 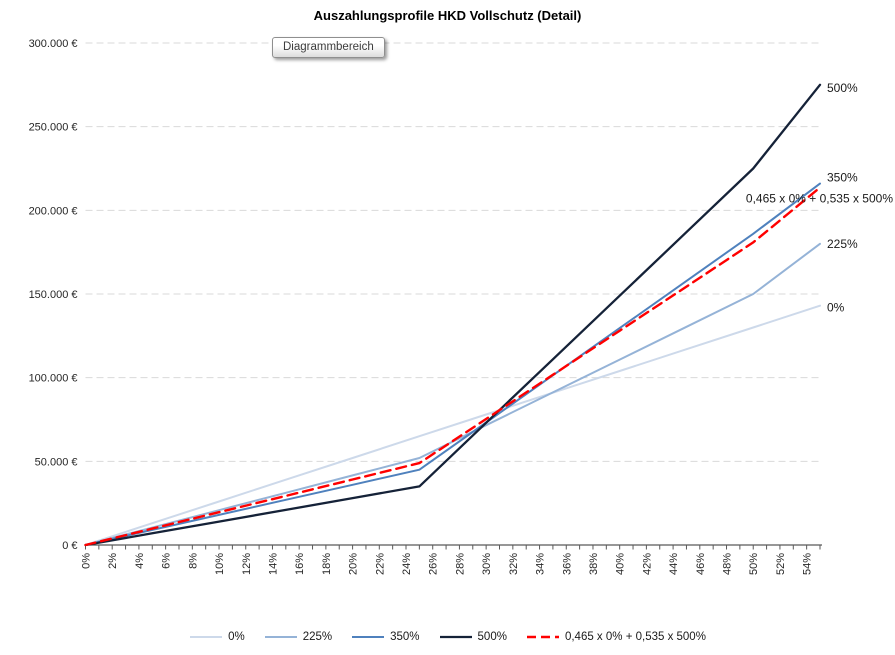 What do you see at coordinates (220, 564) in the screenshot?
I see `x-axis-tick-label: 10%` at bounding box center [220, 564].